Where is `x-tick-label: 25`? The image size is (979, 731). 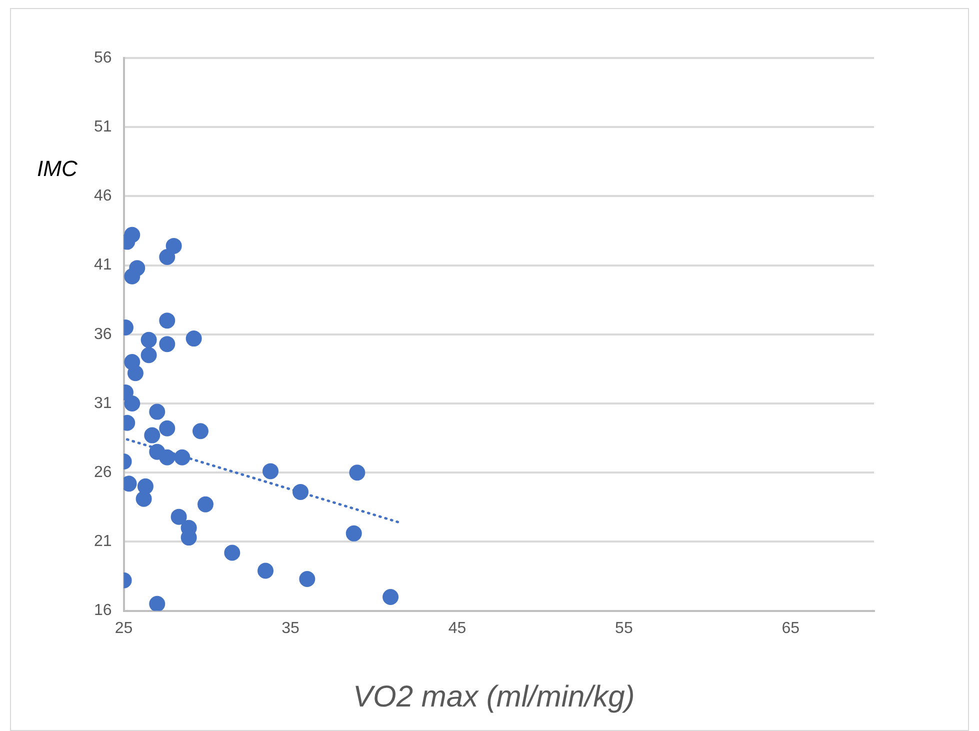 x-tick-label: 25 is located at coordinates (123, 628).